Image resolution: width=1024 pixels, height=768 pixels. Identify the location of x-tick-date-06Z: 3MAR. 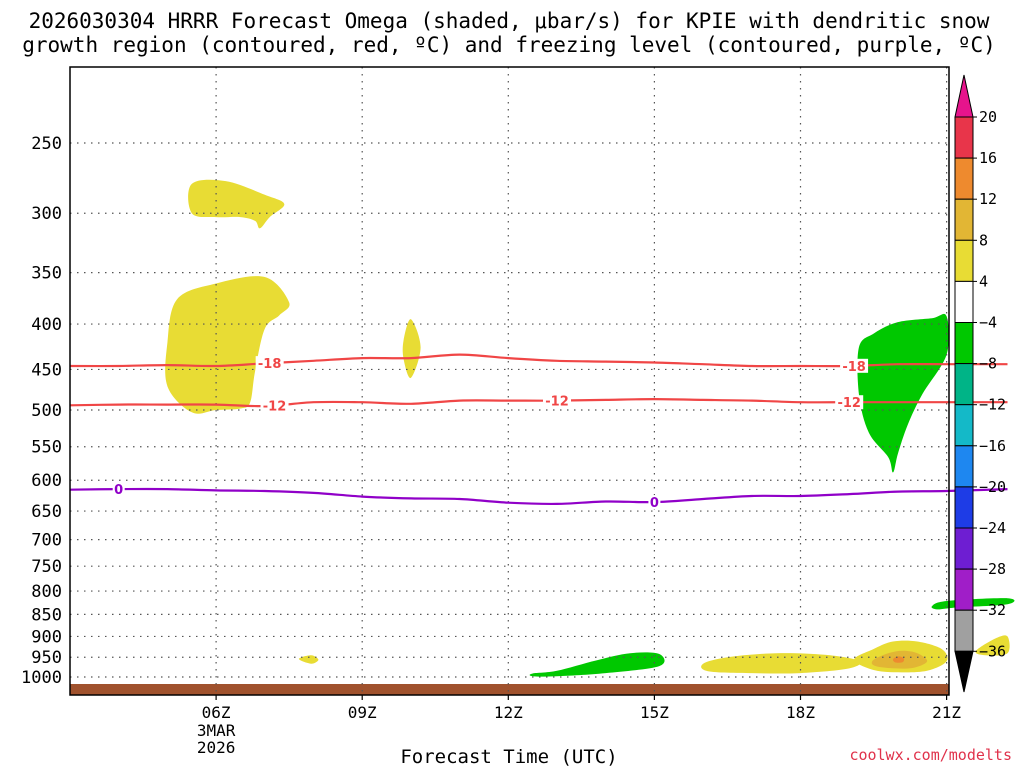
(216, 730).